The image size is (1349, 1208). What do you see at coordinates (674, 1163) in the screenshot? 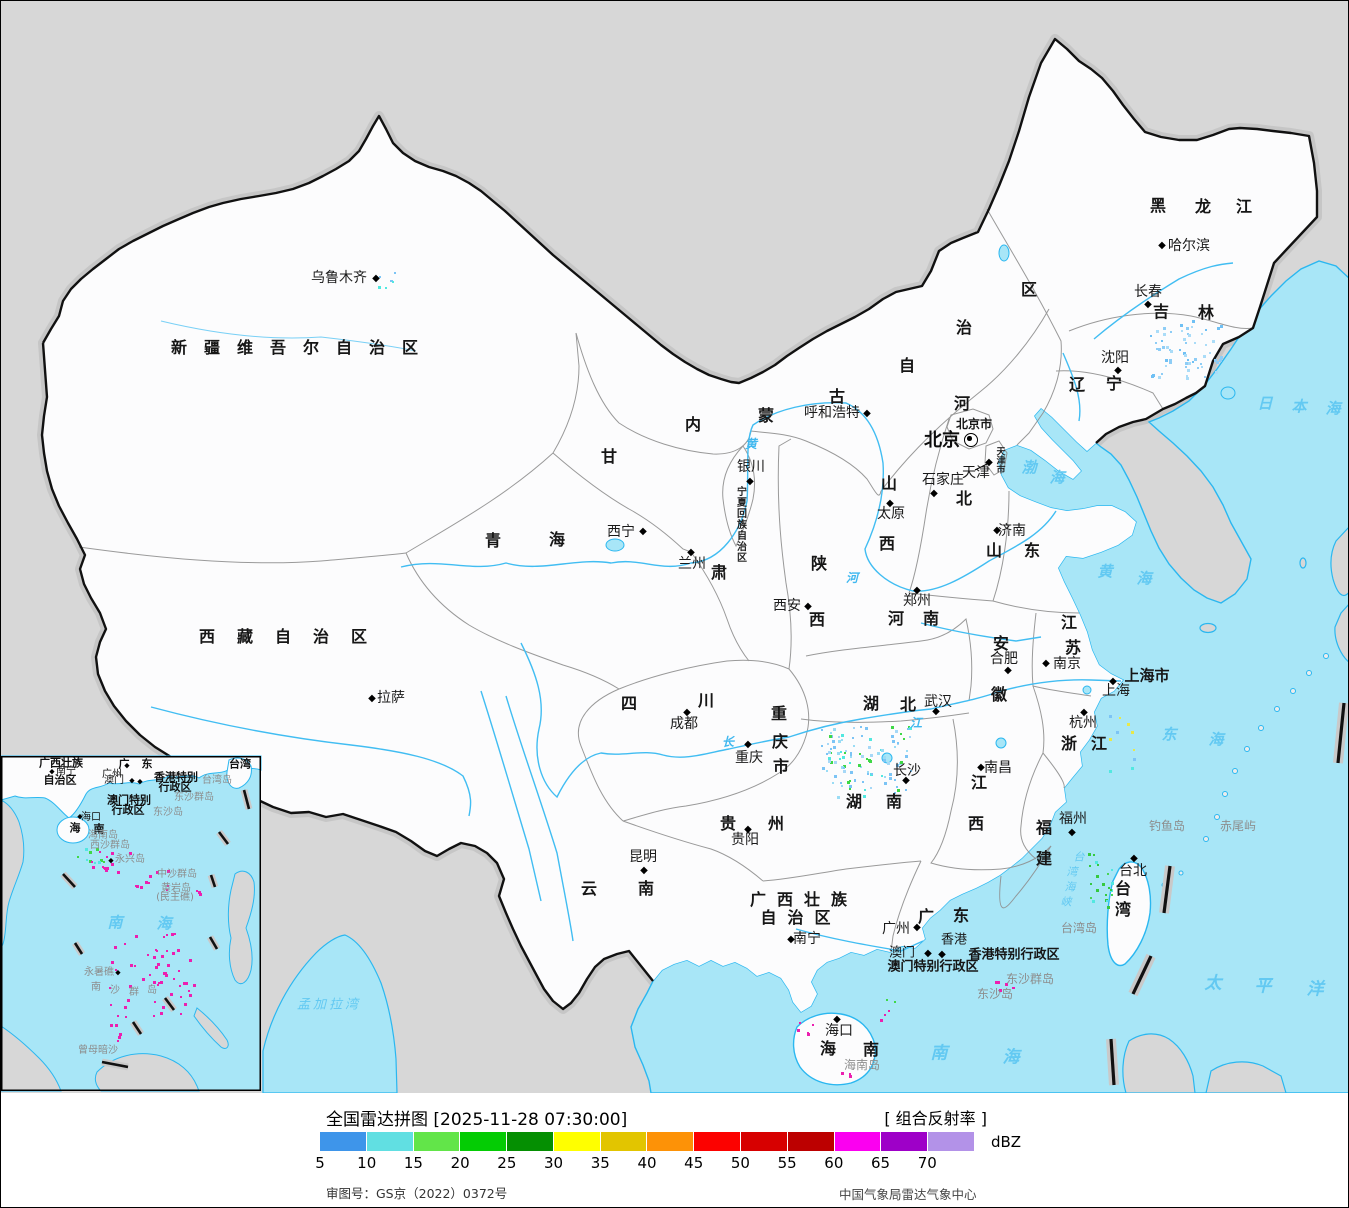
I see `colorbar-ticks: 5 10 15 20 25 30 35 40 45 50 55 60 65 70` at bounding box center [674, 1163].